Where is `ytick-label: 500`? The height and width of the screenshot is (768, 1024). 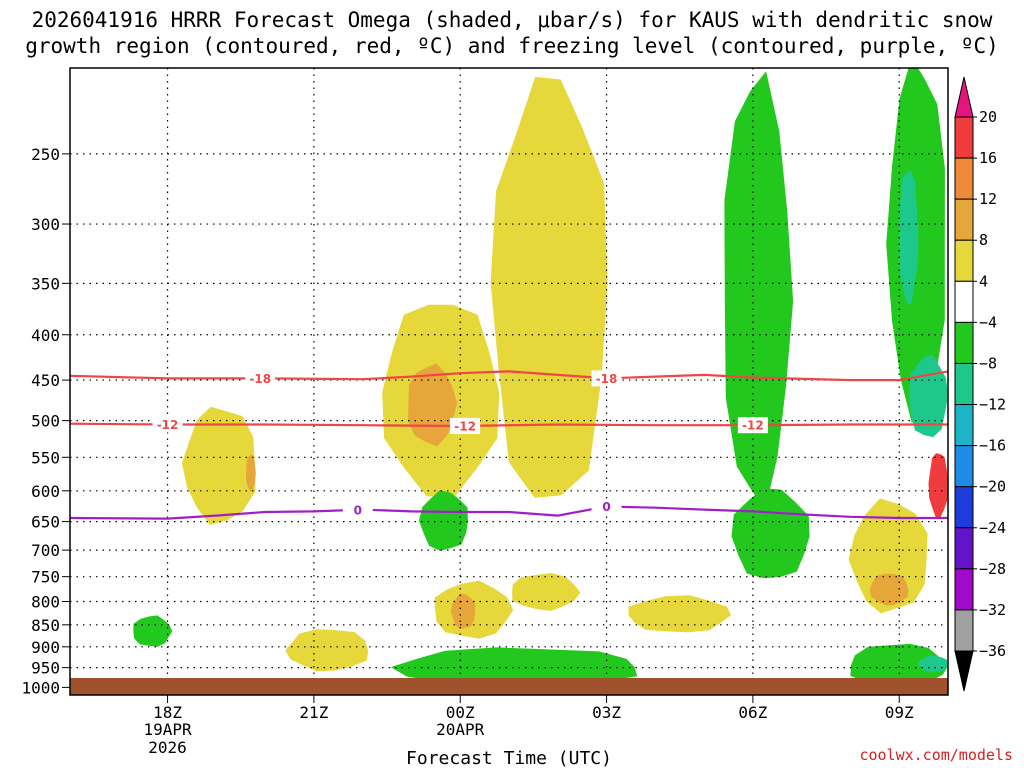
ytick-label: 500 is located at coordinates (45, 421).